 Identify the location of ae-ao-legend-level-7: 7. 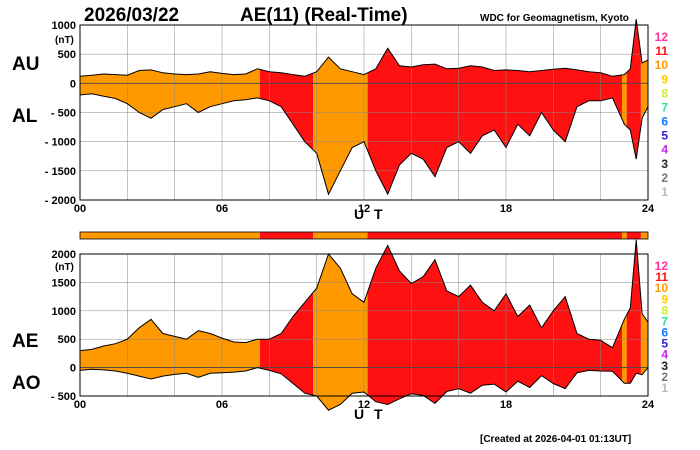
(664, 321).